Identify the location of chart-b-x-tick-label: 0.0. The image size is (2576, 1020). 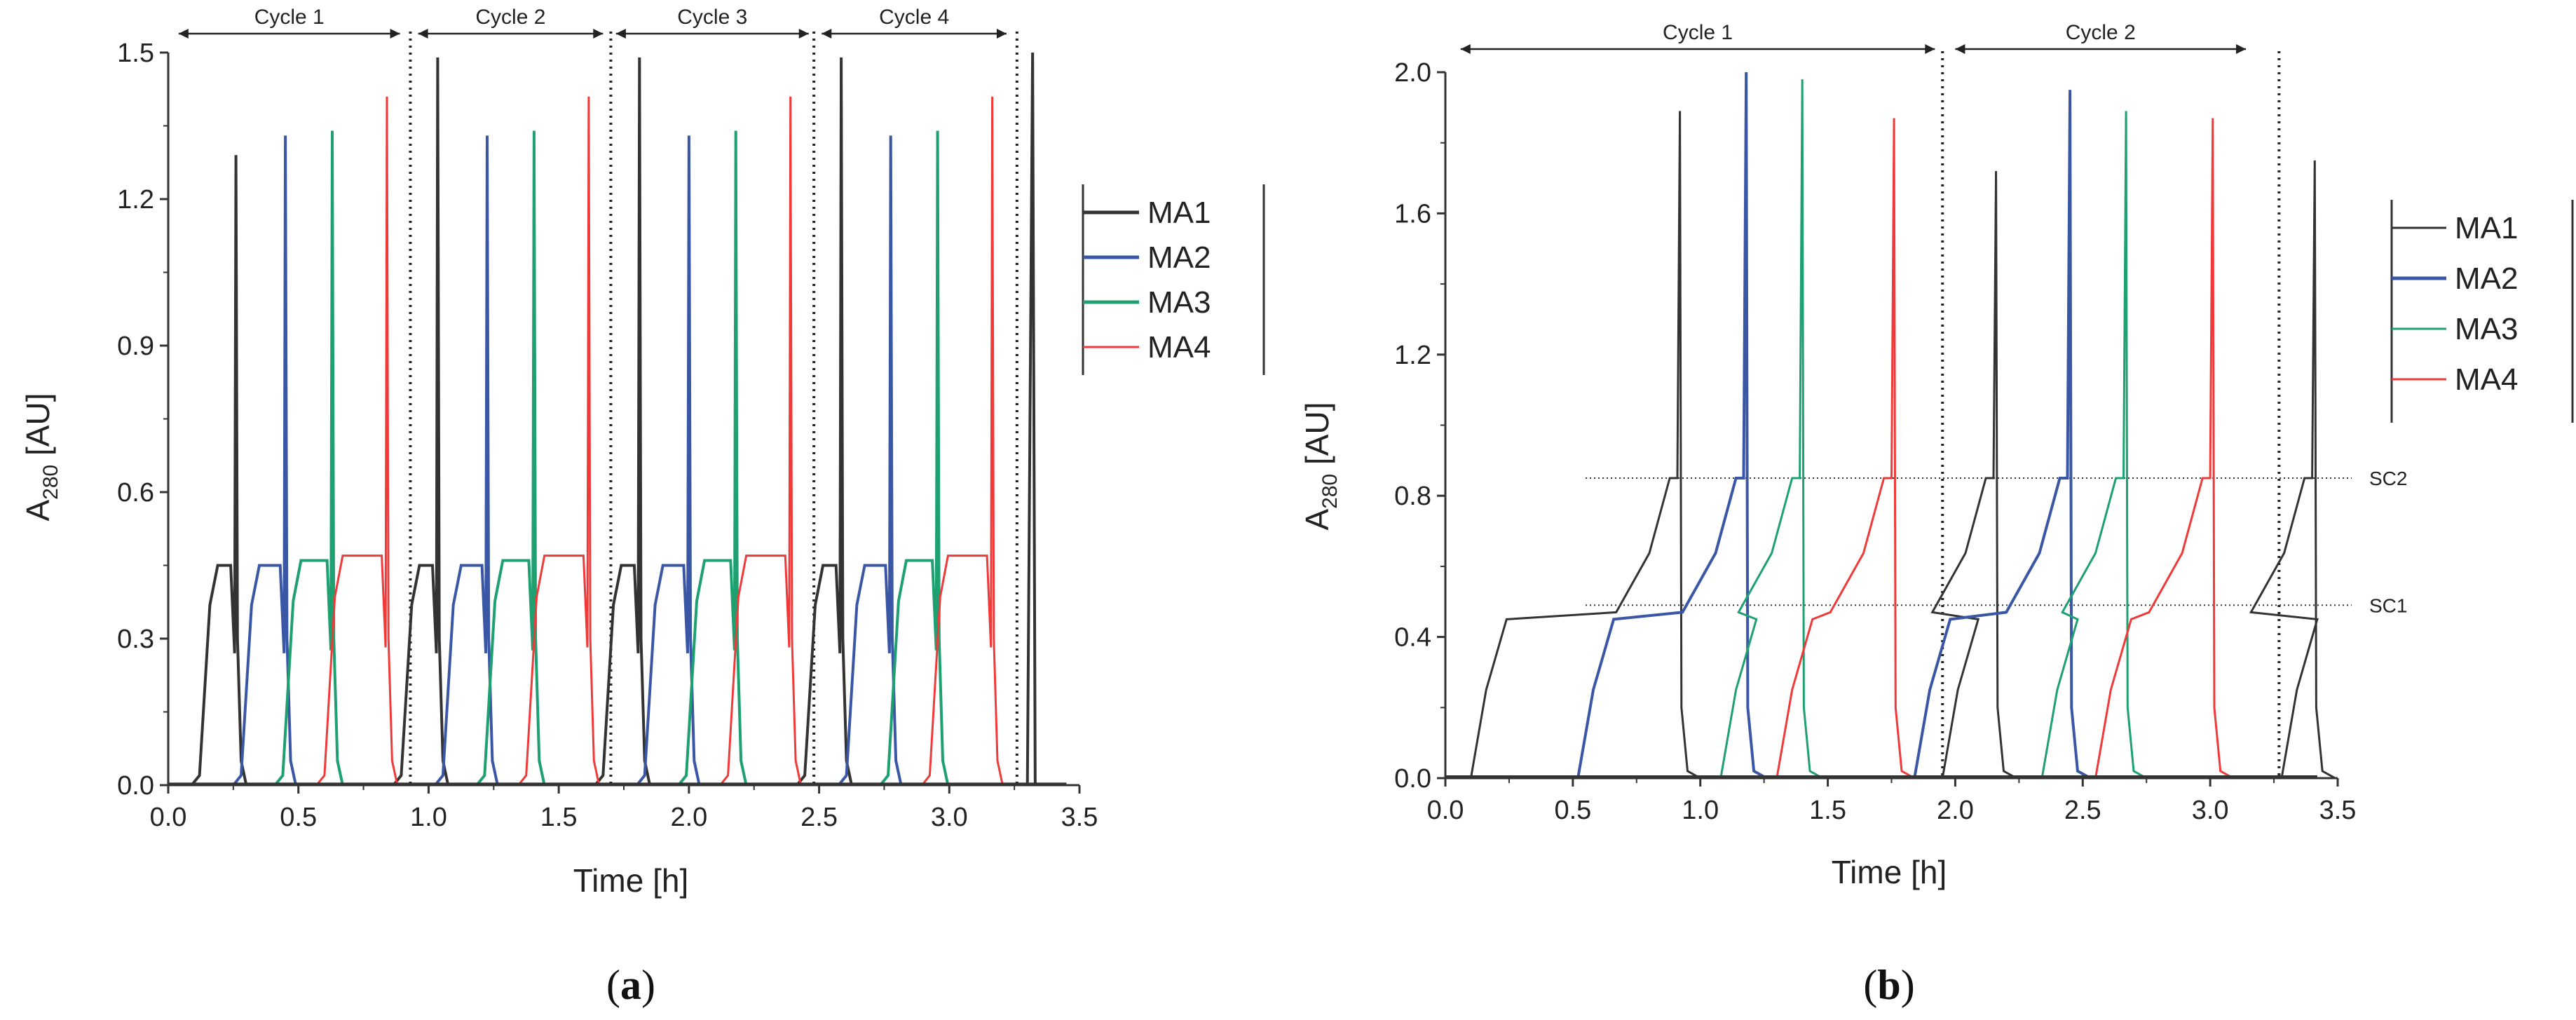
(1446, 810).